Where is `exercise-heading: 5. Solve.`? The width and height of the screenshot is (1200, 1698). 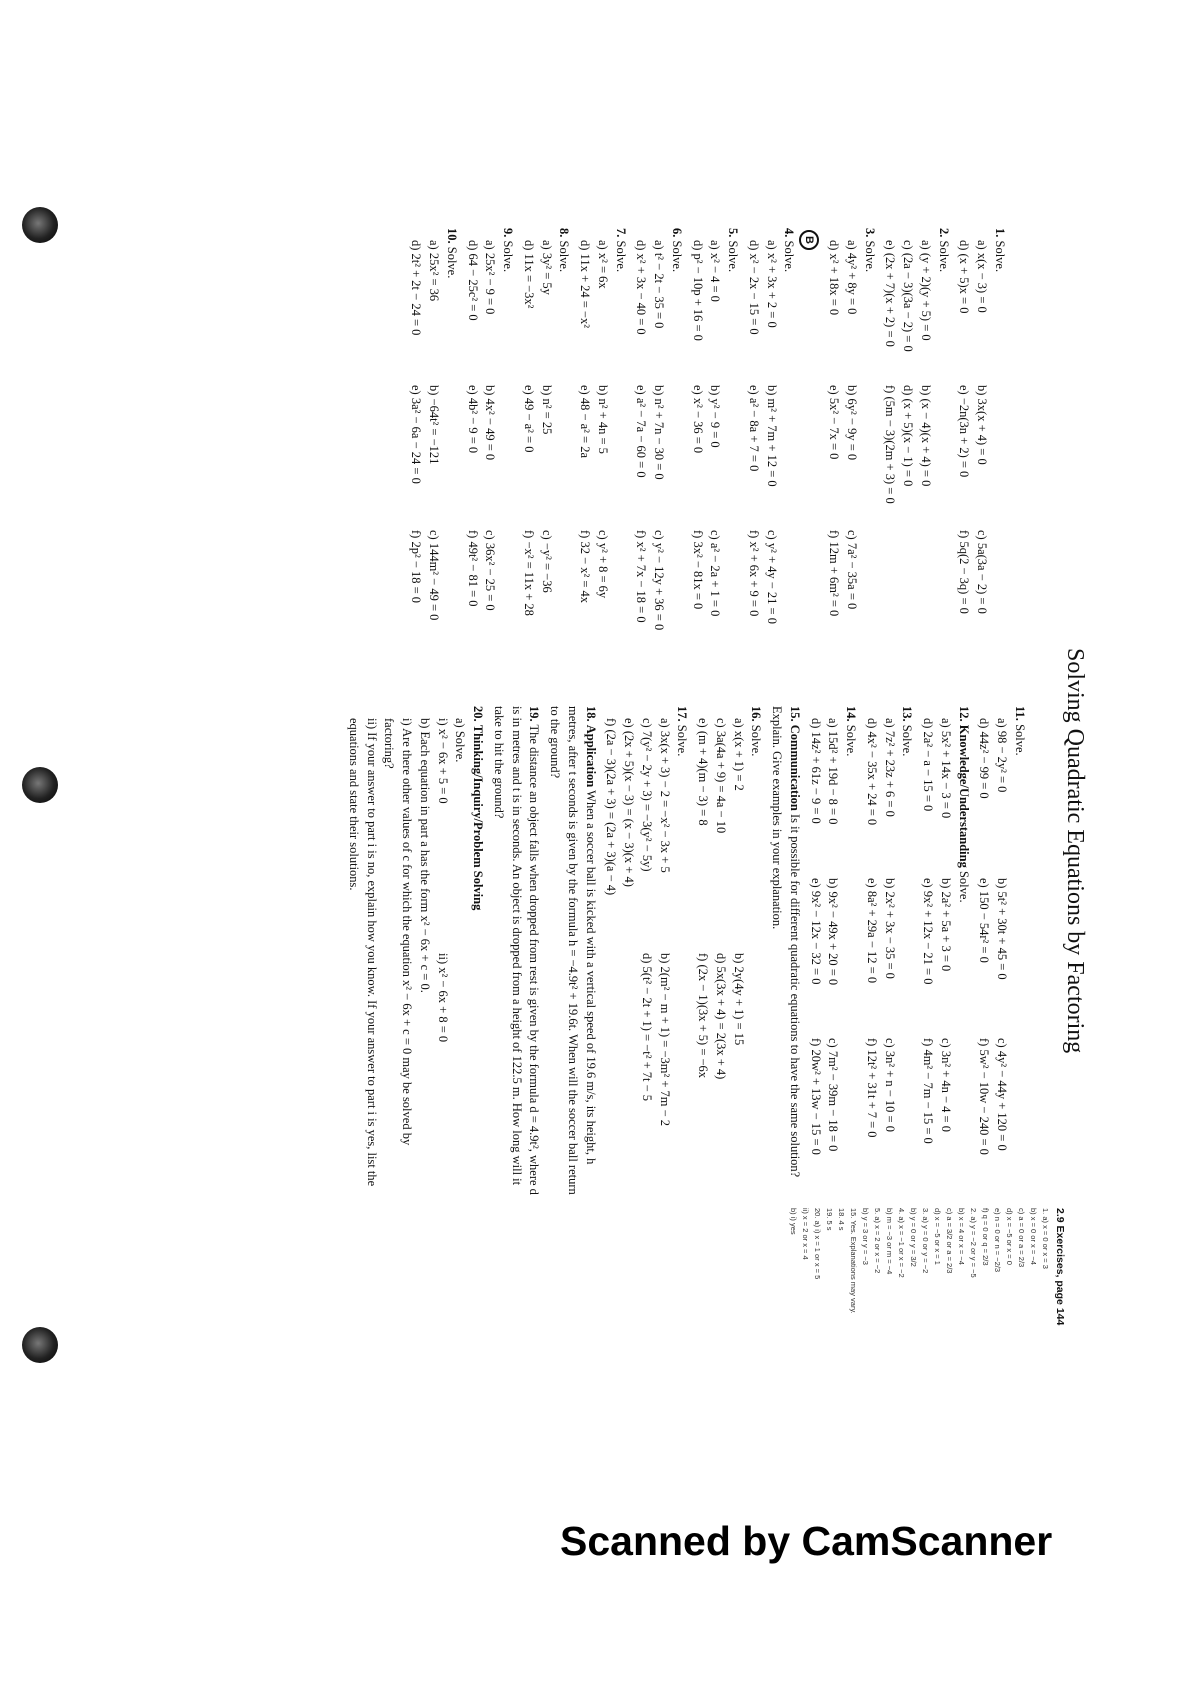
exercise-heading: 5. Solve. is located at coordinates (733, 453).